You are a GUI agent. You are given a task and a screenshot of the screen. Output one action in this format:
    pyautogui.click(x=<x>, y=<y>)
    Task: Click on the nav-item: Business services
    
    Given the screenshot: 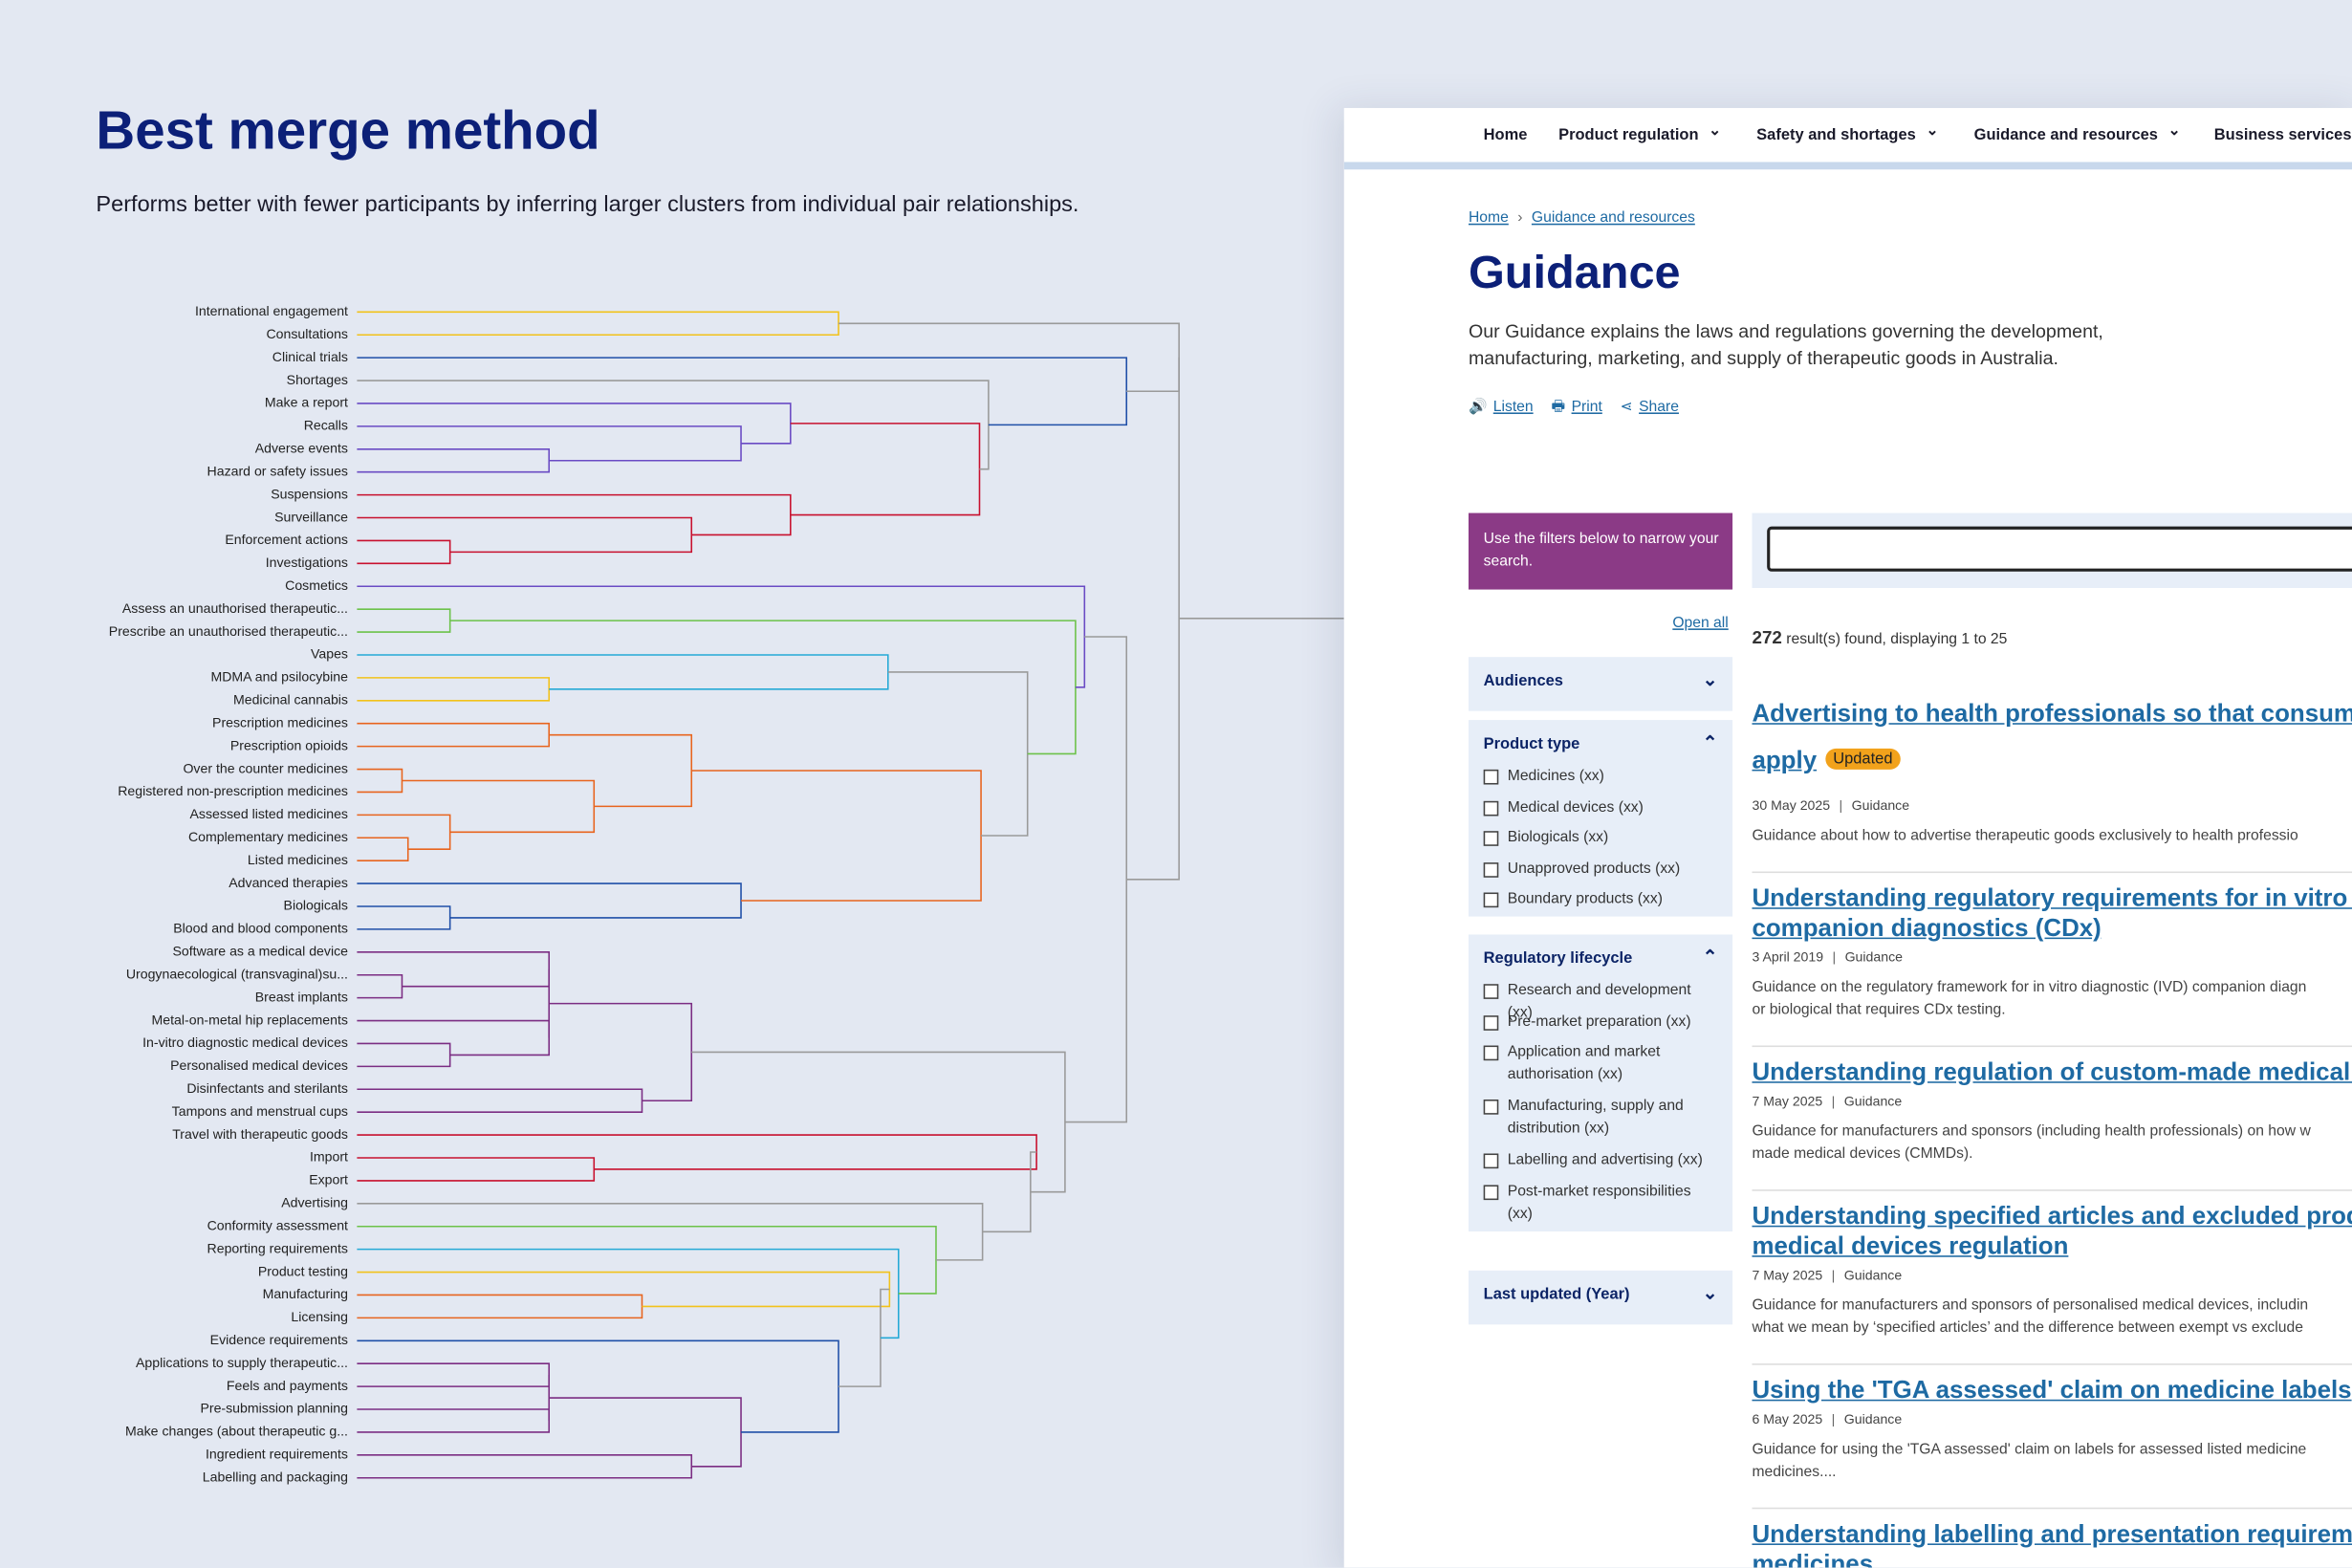 What is the action you would take?
    pyautogui.click(x=2282, y=134)
    